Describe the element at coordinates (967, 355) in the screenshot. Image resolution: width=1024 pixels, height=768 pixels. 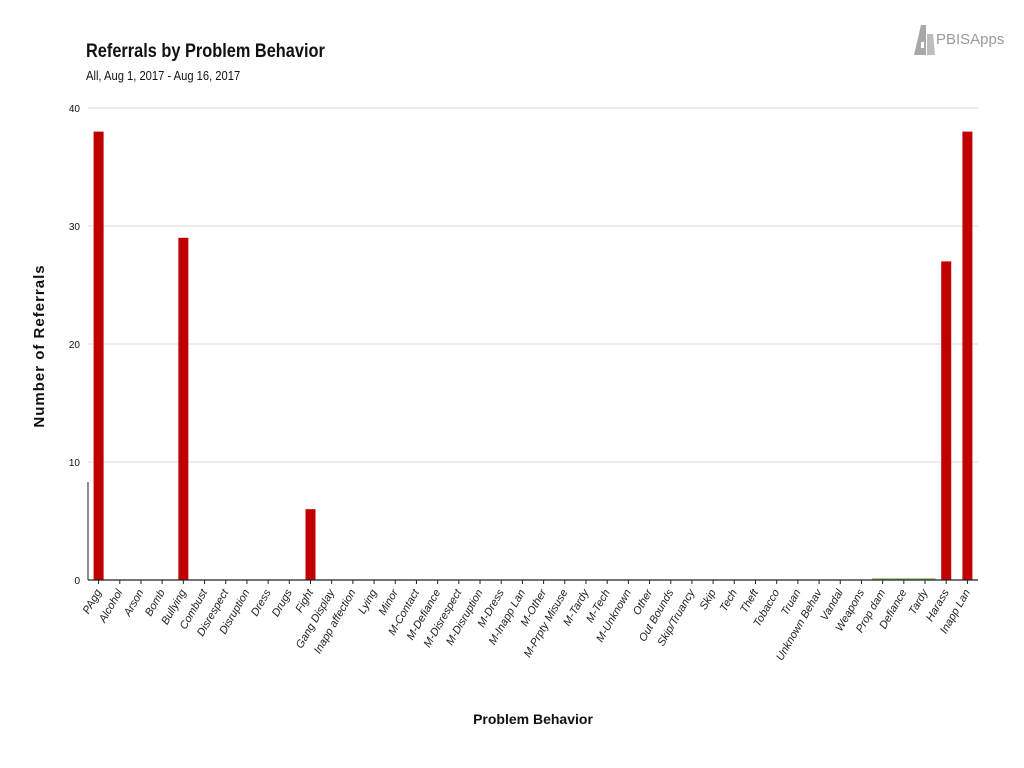
I see `bar-inapp-lan` at that location.